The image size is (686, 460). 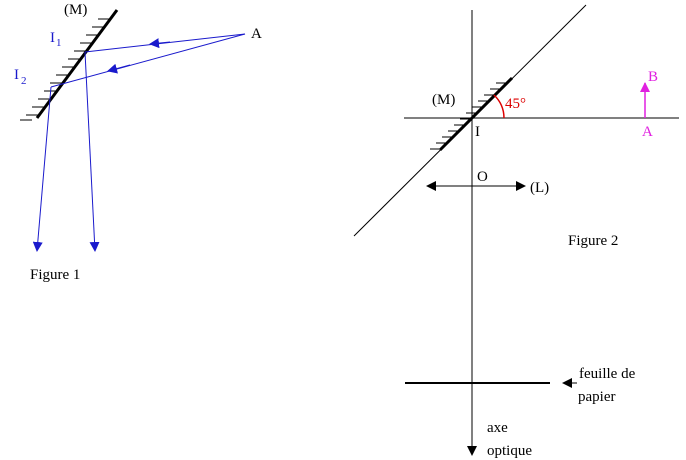 What do you see at coordinates (160, 43) in the screenshot?
I see `fig1-ray-a-i1-arrow` at bounding box center [160, 43].